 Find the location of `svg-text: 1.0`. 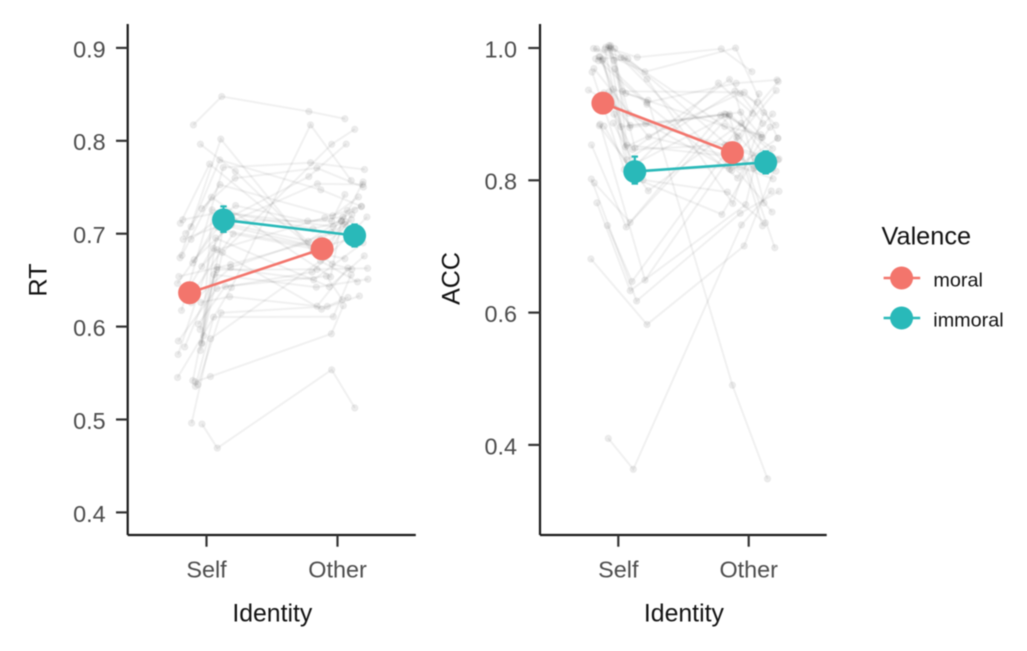

svg-text: 1.0 is located at coordinates (500, 49).